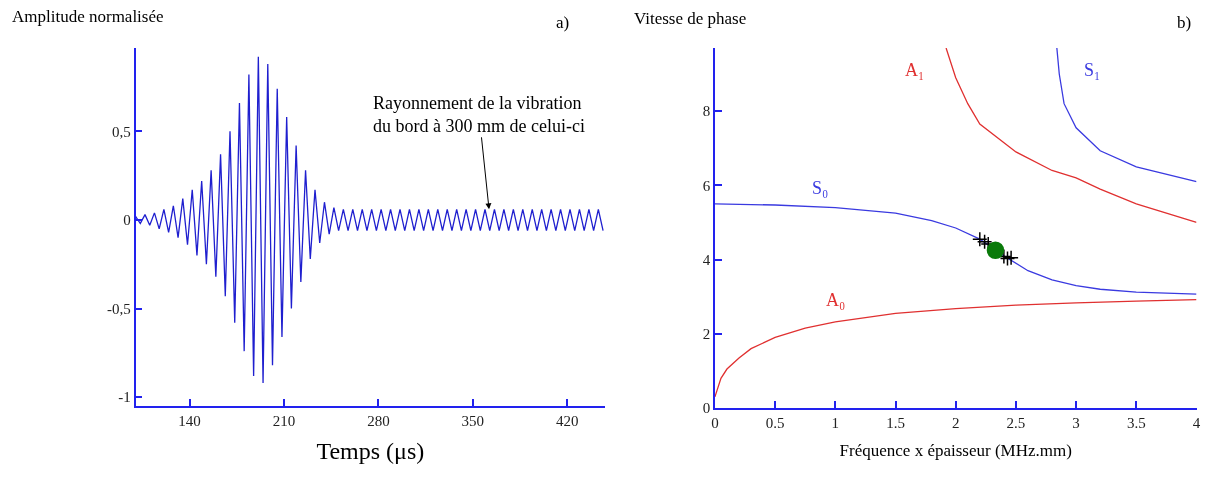  Describe the element at coordinates (370, 450) in the screenshot. I see `x-axis-title: Temps (μs)` at that location.